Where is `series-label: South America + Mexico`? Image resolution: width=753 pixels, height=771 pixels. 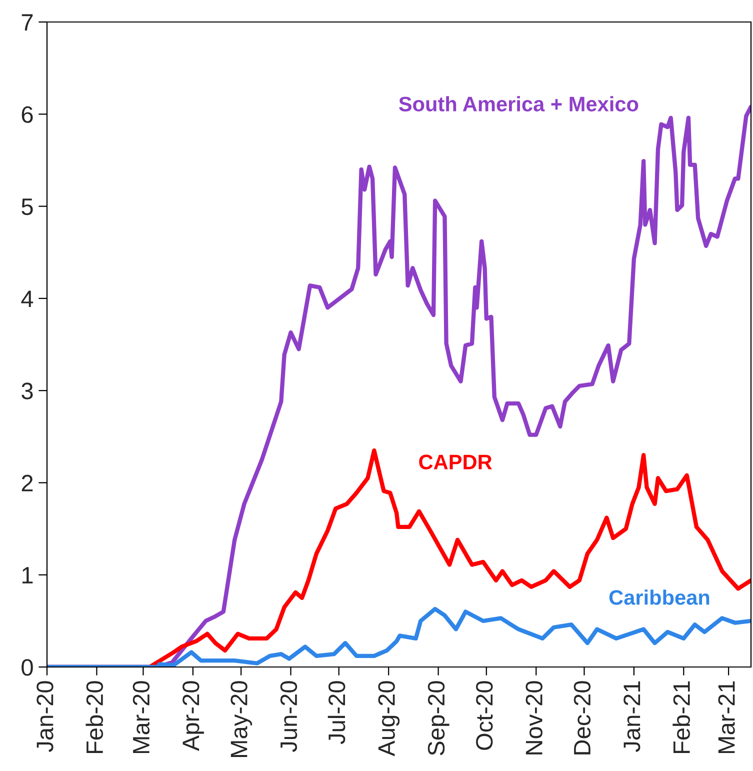
series-label: South America + Mexico is located at coordinates (518, 104).